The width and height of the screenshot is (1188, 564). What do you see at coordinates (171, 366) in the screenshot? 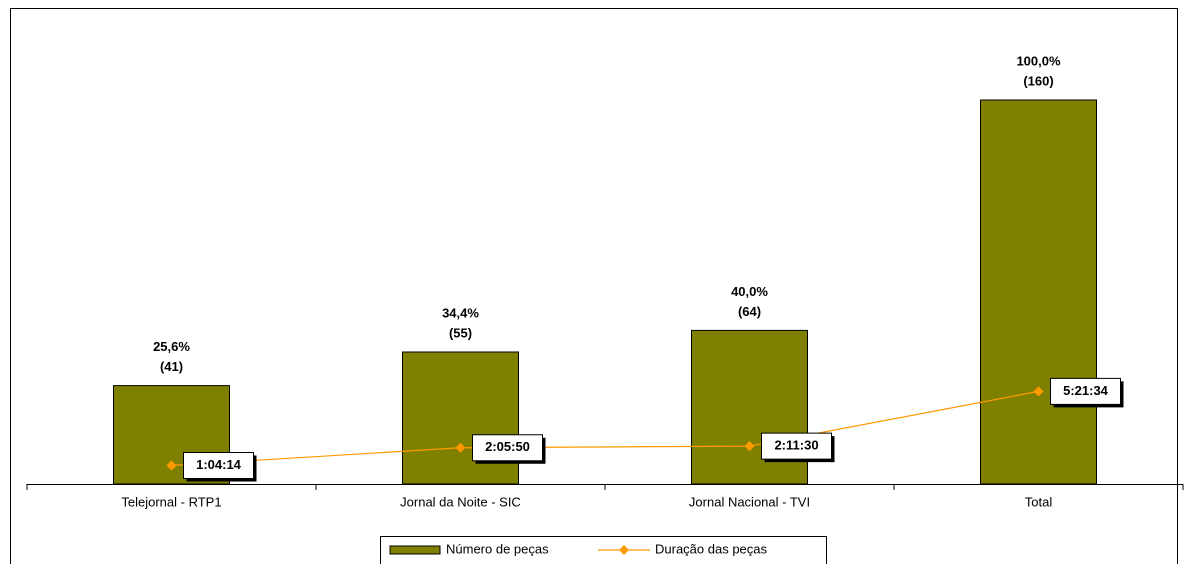
I see `bar-value-label: (41)` at bounding box center [171, 366].